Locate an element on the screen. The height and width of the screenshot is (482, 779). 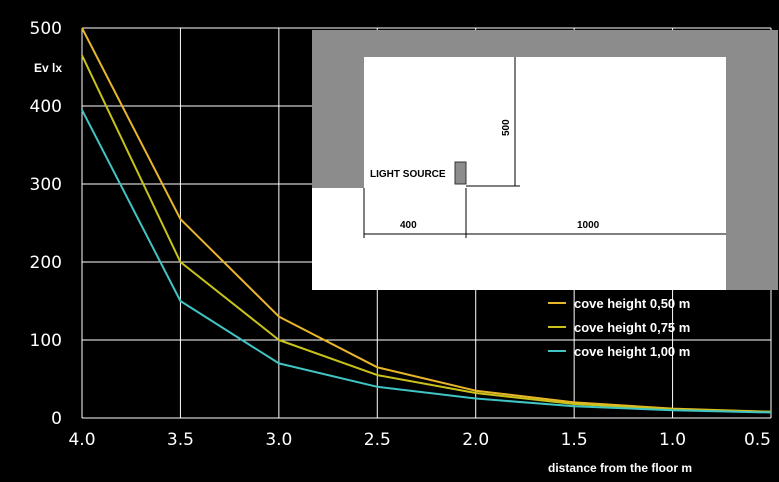
dim-label-1000: 1000 is located at coordinates (588, 225).